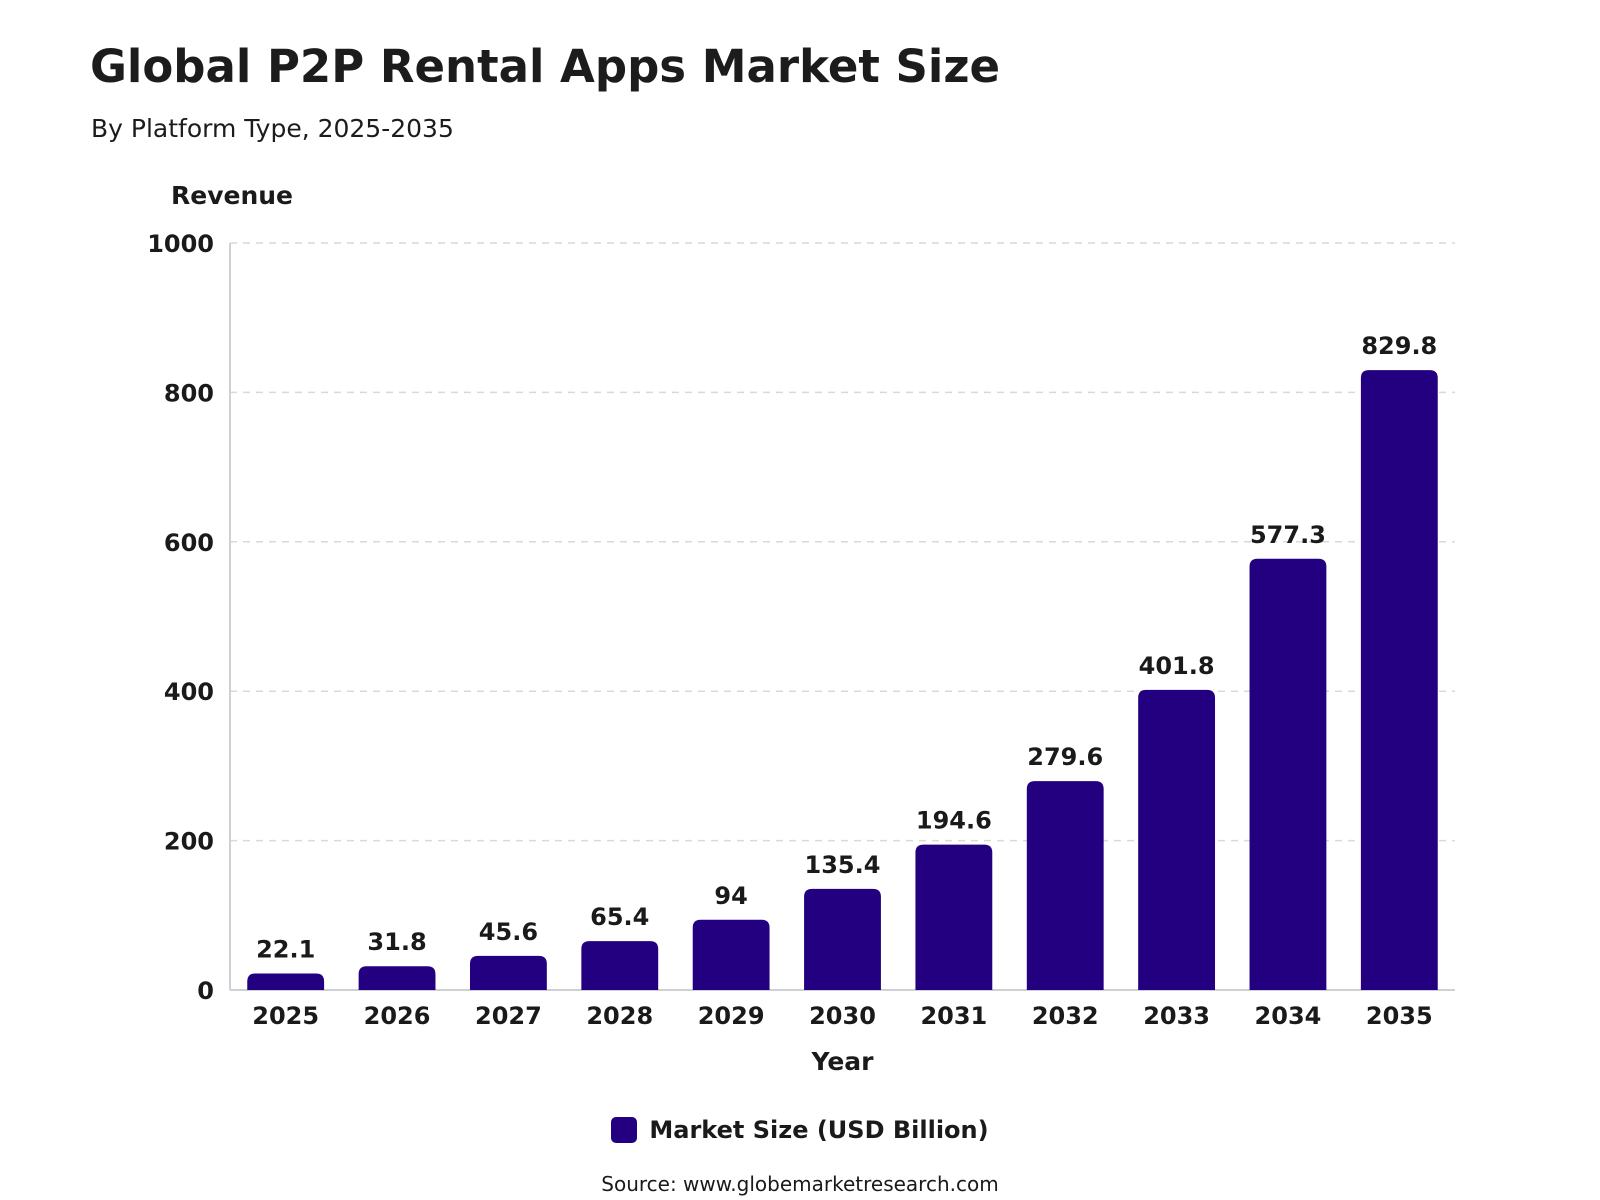 The image size is (1600, 1200). Describe the element at coordinates (1288, 535) in the screenshot. I see `data-label: 577.3` at that location.